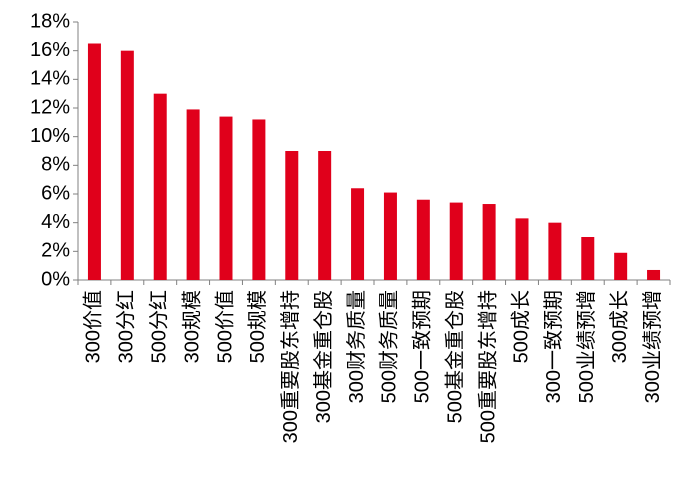 The height and width of the screenshot is (489, 678). Describe the element at coordinates (55, 251) in the screenshot. I see `y-tick-label: 2%` at that location.